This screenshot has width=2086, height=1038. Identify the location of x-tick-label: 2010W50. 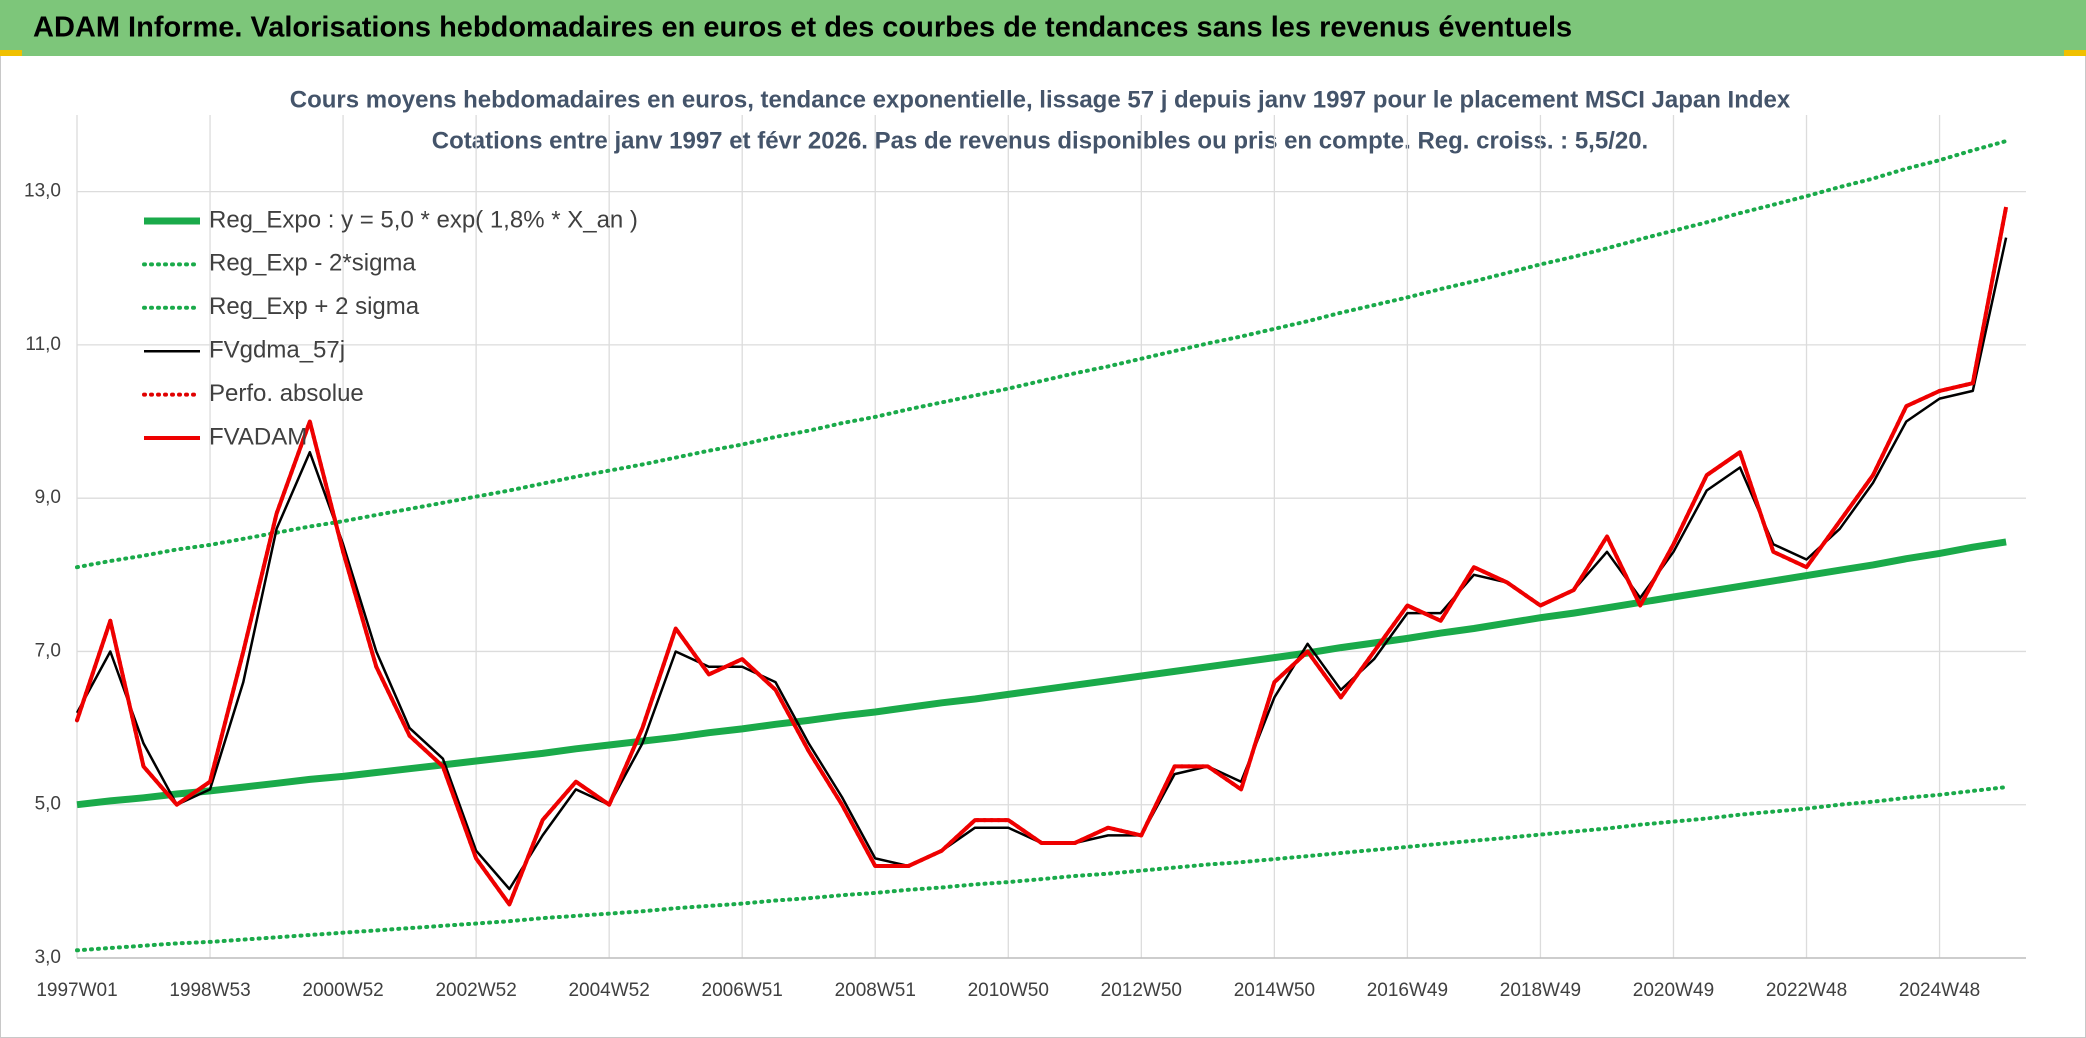
(1008, 990).